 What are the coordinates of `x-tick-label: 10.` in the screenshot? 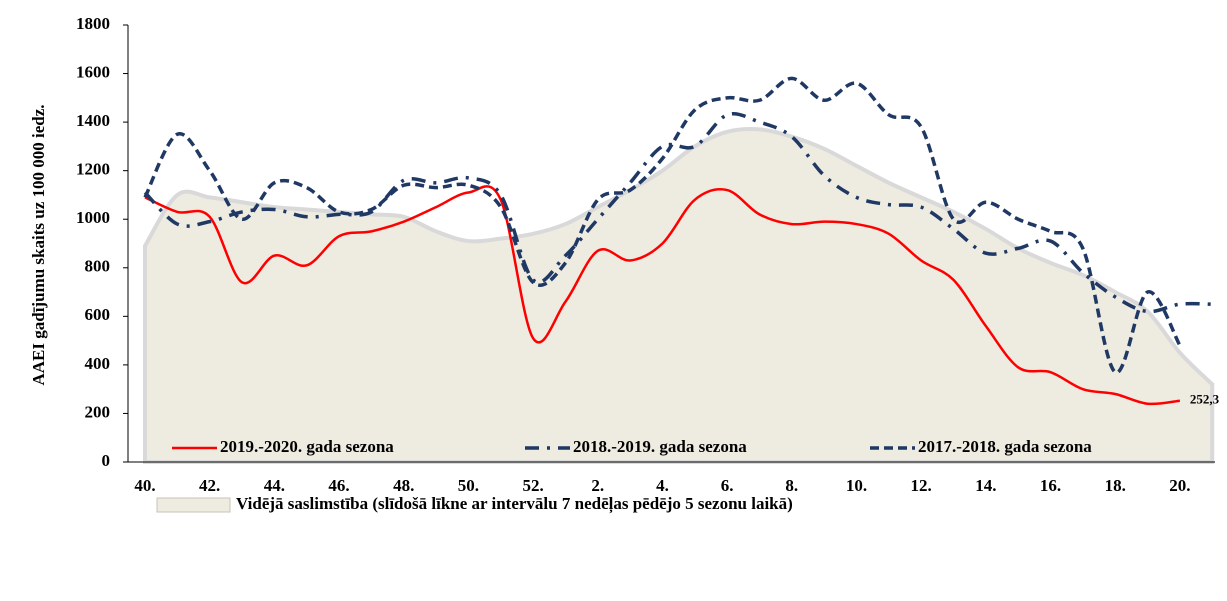 It's located at (856, 485).